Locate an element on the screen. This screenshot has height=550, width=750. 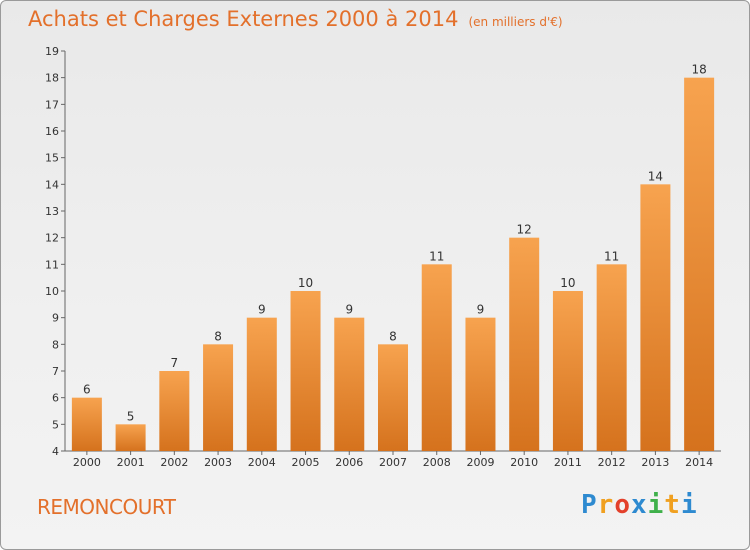
logo-letter: P is located at coordinates (589, 505).